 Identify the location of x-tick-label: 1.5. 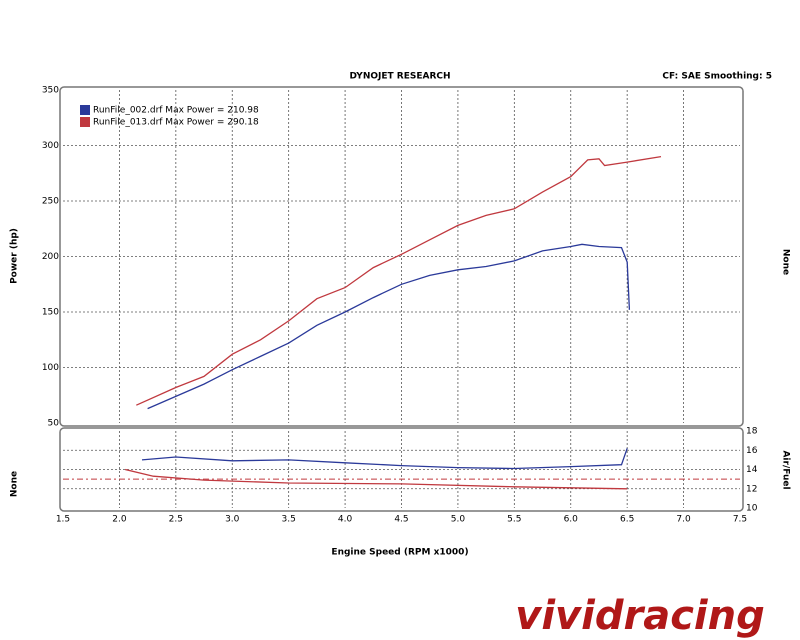
(63, 520).